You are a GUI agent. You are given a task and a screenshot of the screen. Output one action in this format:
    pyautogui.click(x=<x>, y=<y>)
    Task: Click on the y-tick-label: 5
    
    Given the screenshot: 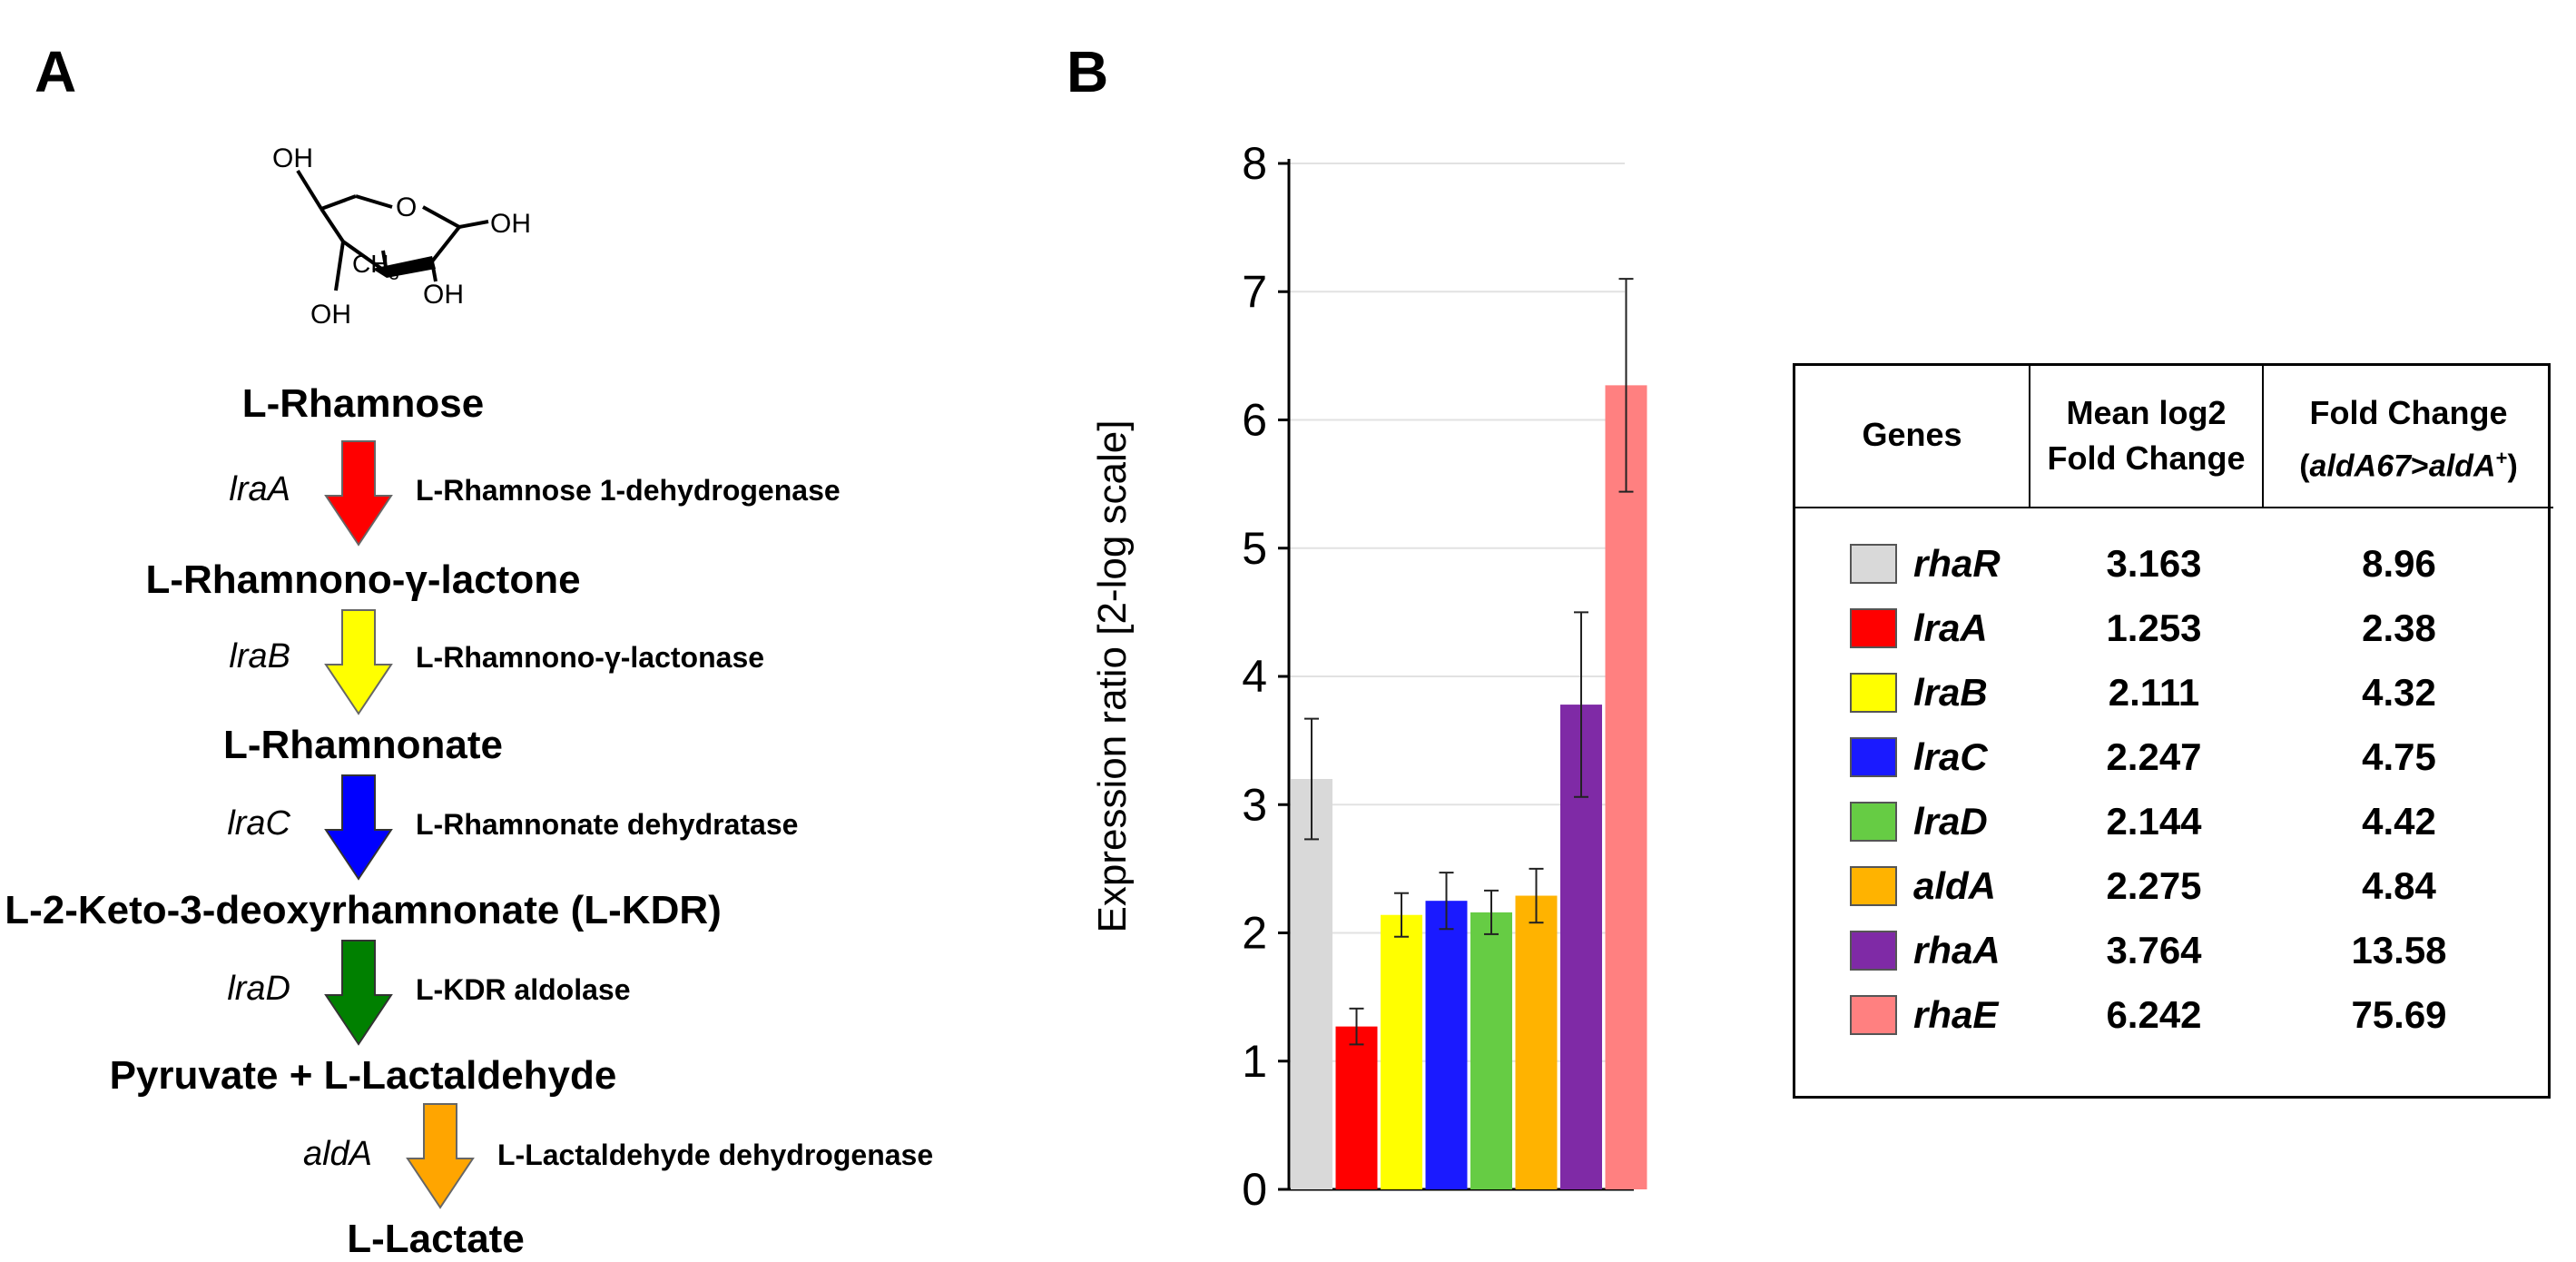 What is the action you would take?
    pyautogui.click(x=1254, y=548)
    